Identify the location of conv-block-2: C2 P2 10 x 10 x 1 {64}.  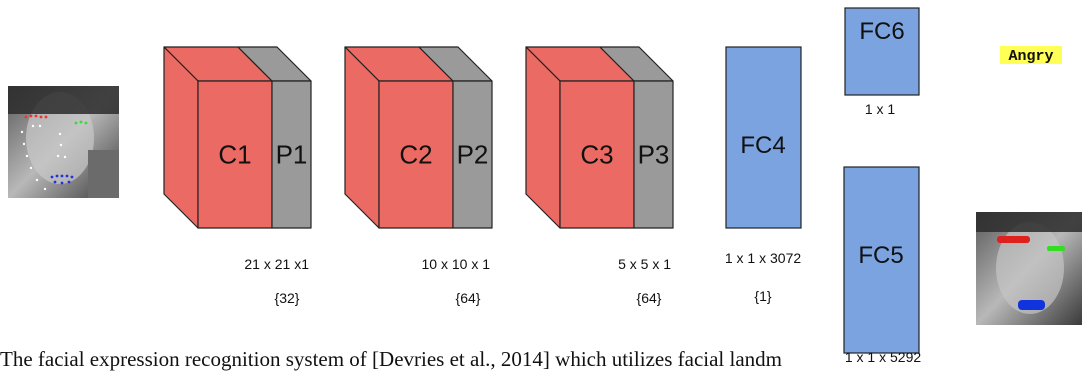
(418, 176).